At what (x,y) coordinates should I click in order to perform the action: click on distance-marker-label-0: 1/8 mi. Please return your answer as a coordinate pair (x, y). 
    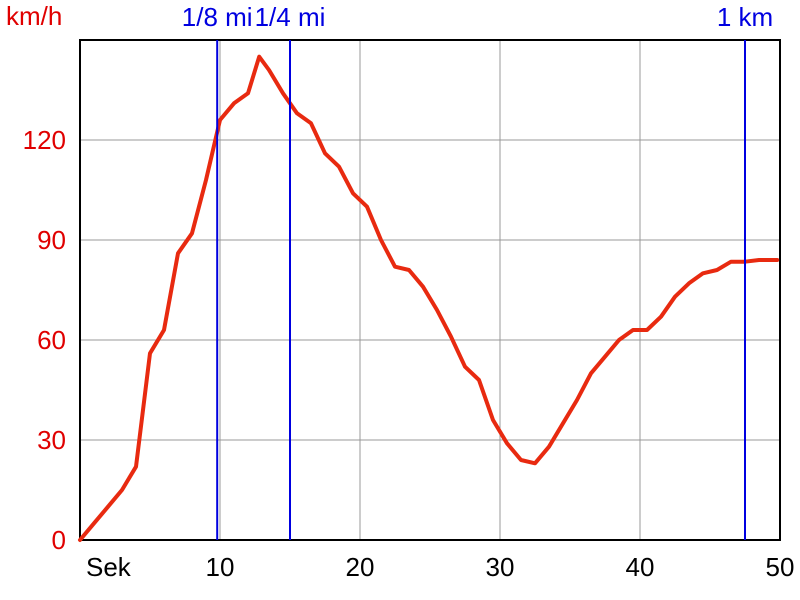
    Looking at the image, I should click on (217, 17).